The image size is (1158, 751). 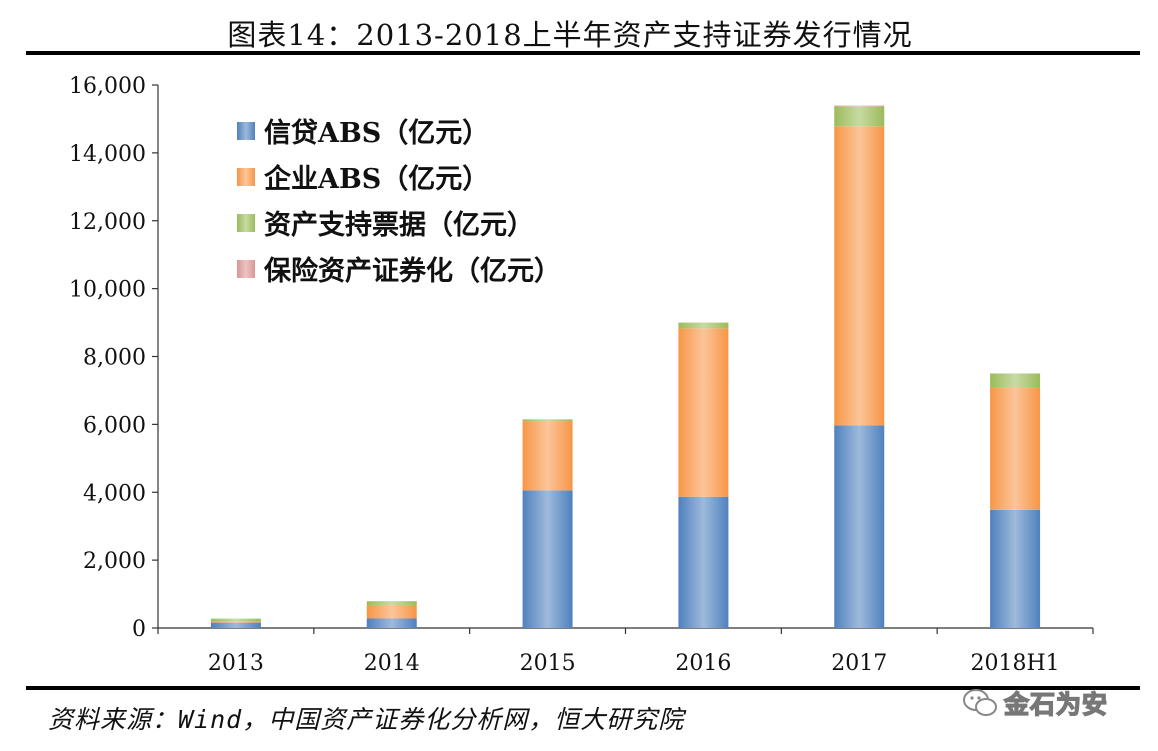 What do you see at coordinates (376, 133) in the screenshot?
I see `legend-label: 信贷ABS（亿元）` at bounding box center [376, 133].